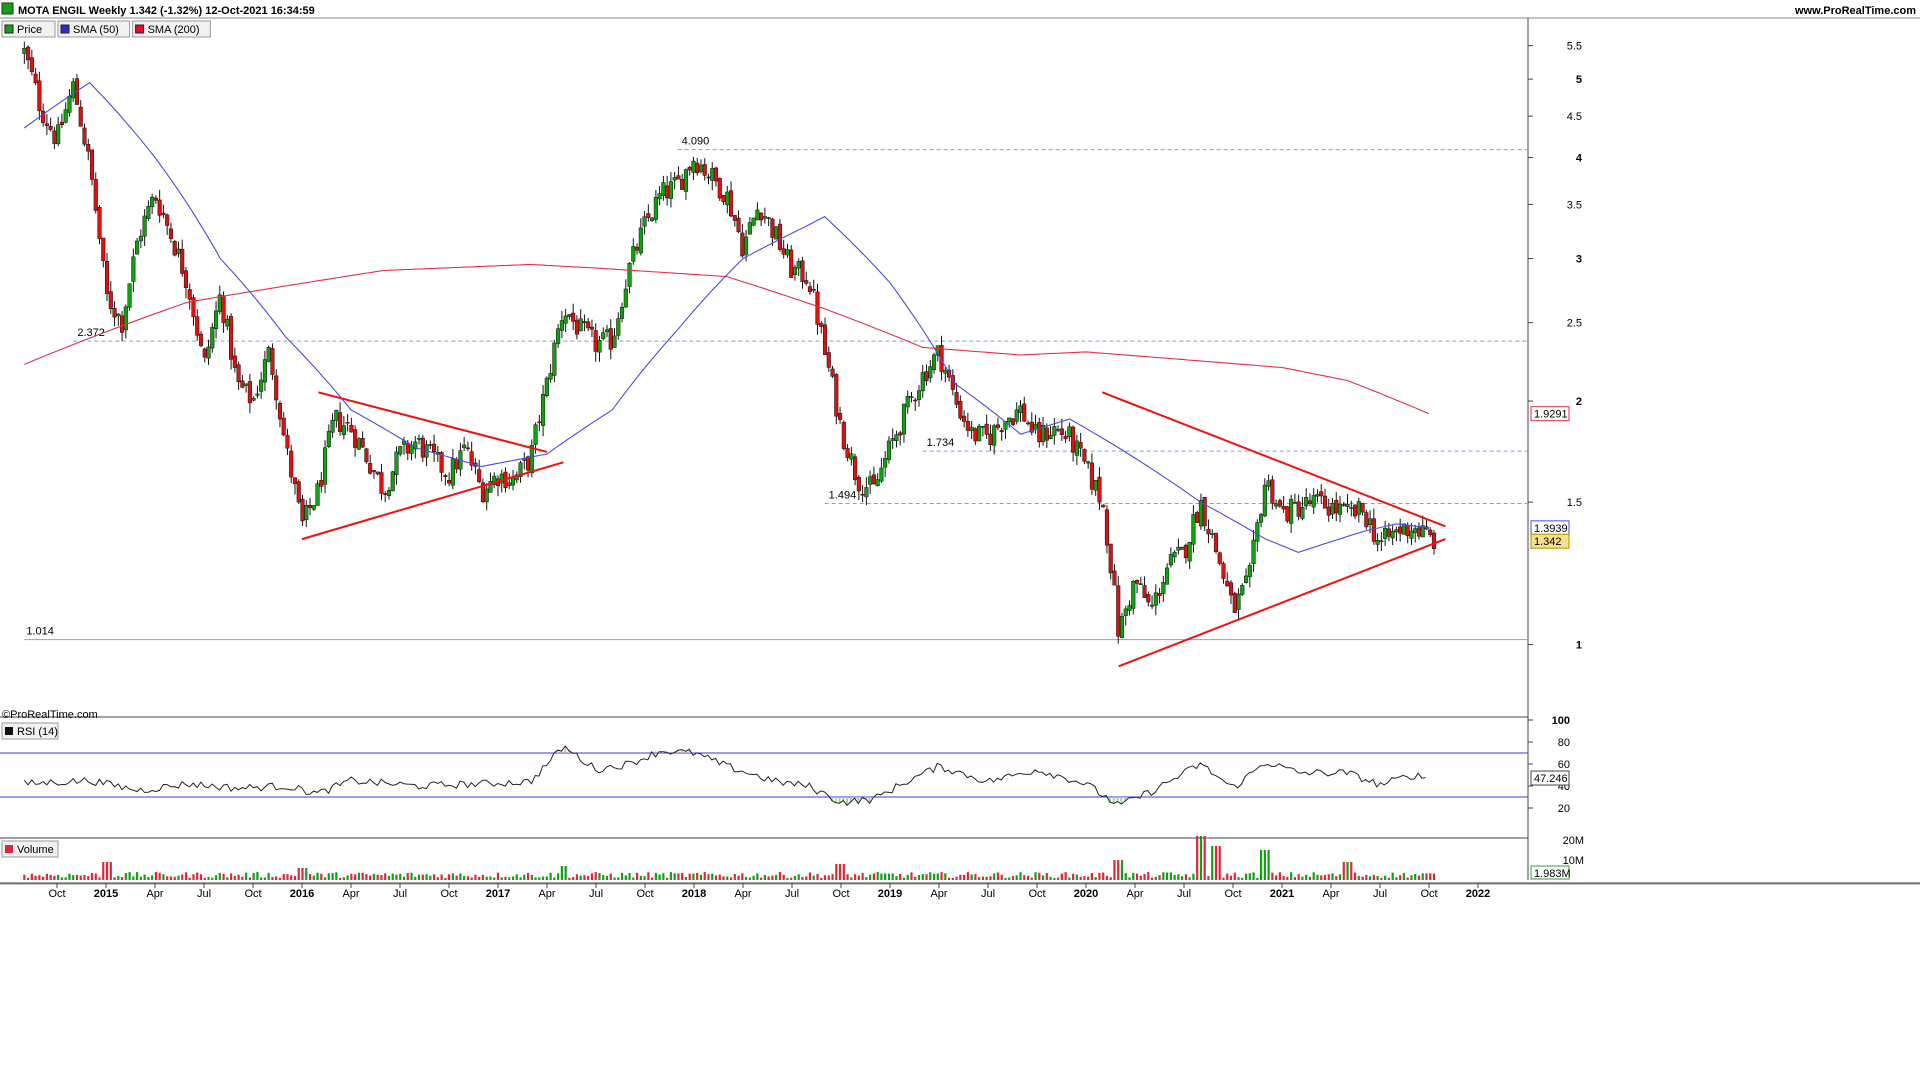  What do you see at coordinates (140, 29) in the screenshot?
I see `legend-swatch` at bounding box center [140, 29].